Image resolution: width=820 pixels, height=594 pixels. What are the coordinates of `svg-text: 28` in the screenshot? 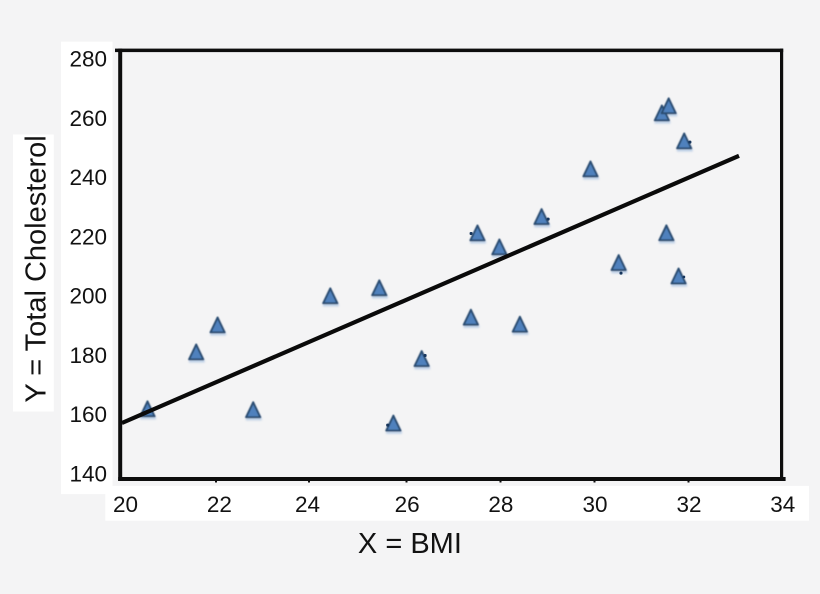 It's located at (500, 504).